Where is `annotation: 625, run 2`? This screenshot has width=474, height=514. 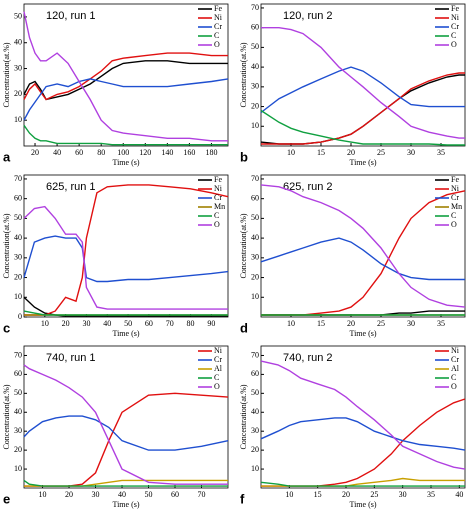
annotation: 625, run 2 is located at coordinates (308, 187).